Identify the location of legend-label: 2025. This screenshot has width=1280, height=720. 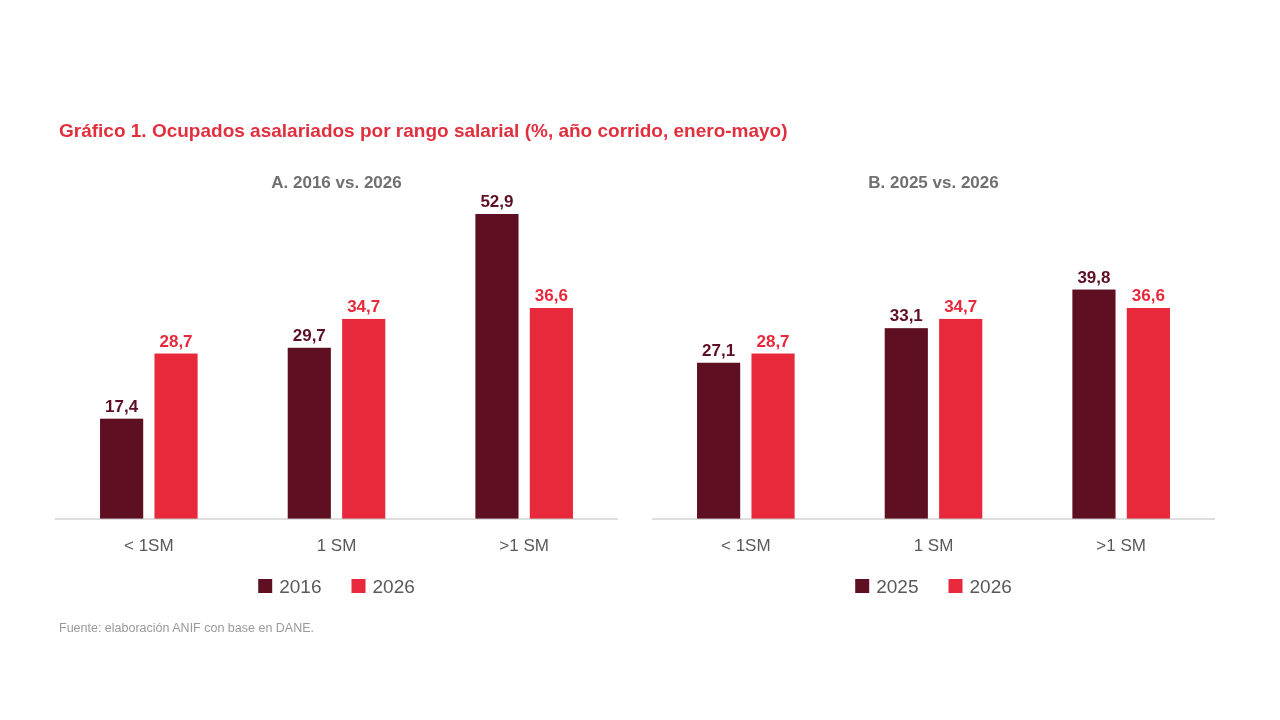
(897, 586).